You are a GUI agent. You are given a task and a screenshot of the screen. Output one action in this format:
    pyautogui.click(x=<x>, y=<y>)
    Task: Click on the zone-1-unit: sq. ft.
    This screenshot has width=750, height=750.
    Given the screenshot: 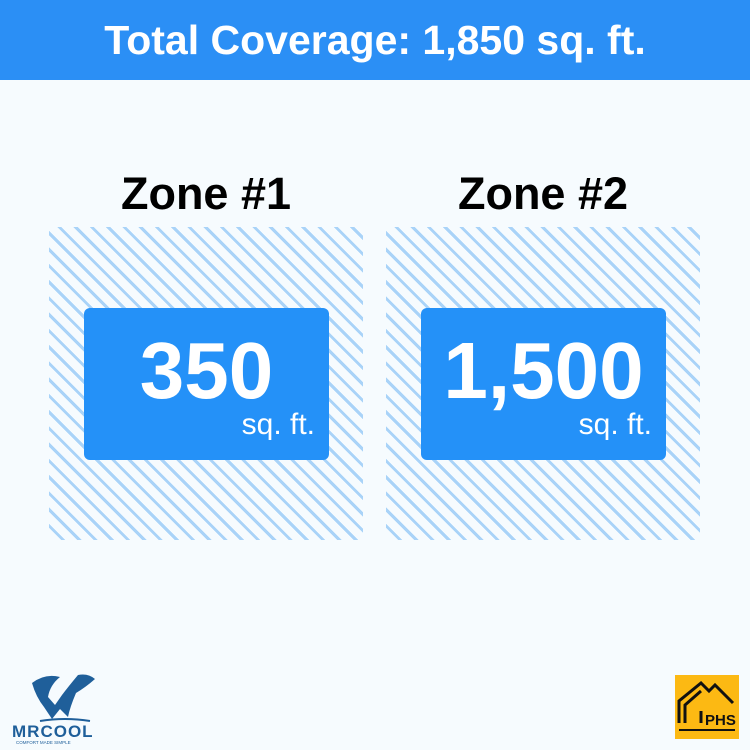 What is the action you would take?
    pyautogui.click(x=278, y=424)
    